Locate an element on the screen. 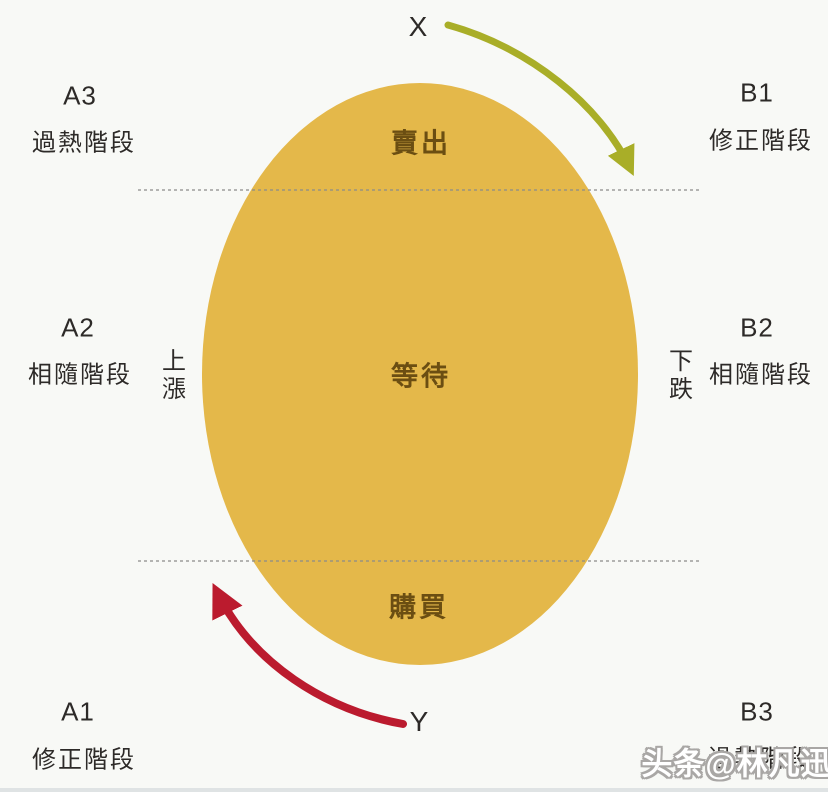  stage-code-a3: A3 is located at coordinates (80, 95).